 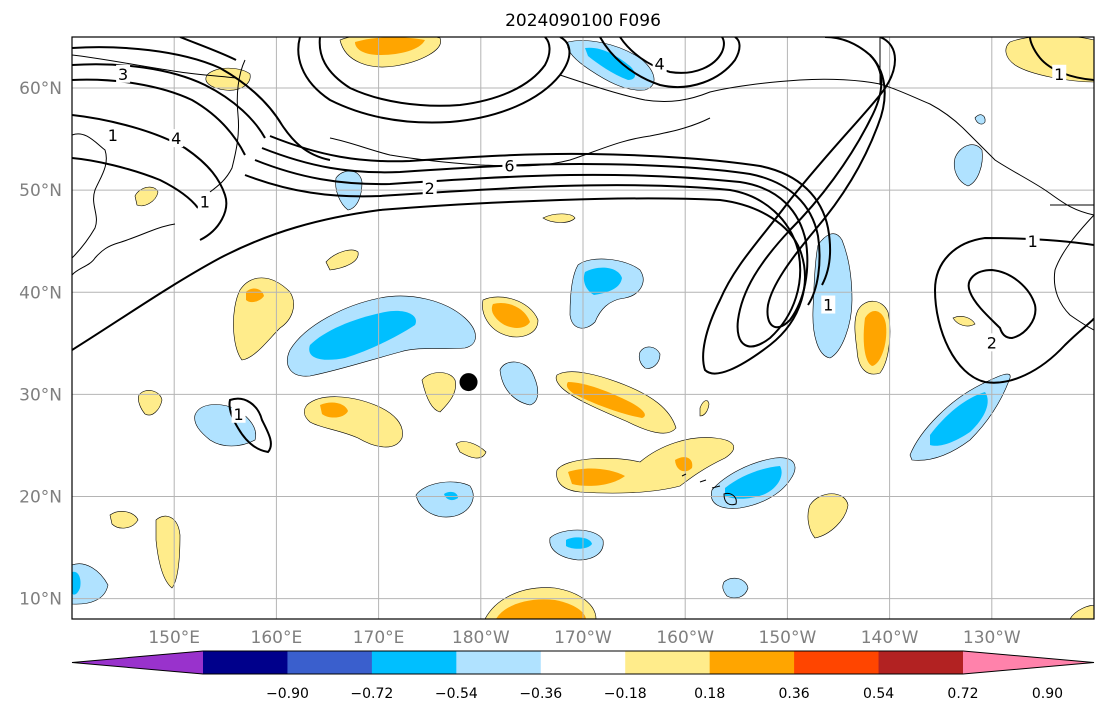 What do you see at coordinates (625, 694) in the screenshot?
I see `colorbar-tick-label: −0.18` at bounding box center [625, 694].